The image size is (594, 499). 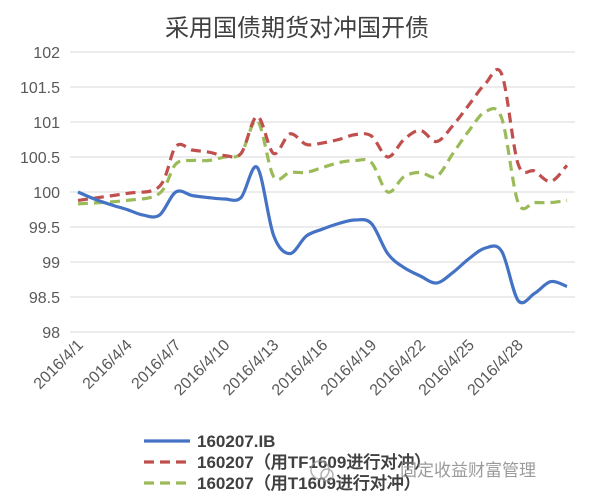 I want to click on legend-label-2: 160207（用TF1609进行对冲）, so click(x=314, y=462).